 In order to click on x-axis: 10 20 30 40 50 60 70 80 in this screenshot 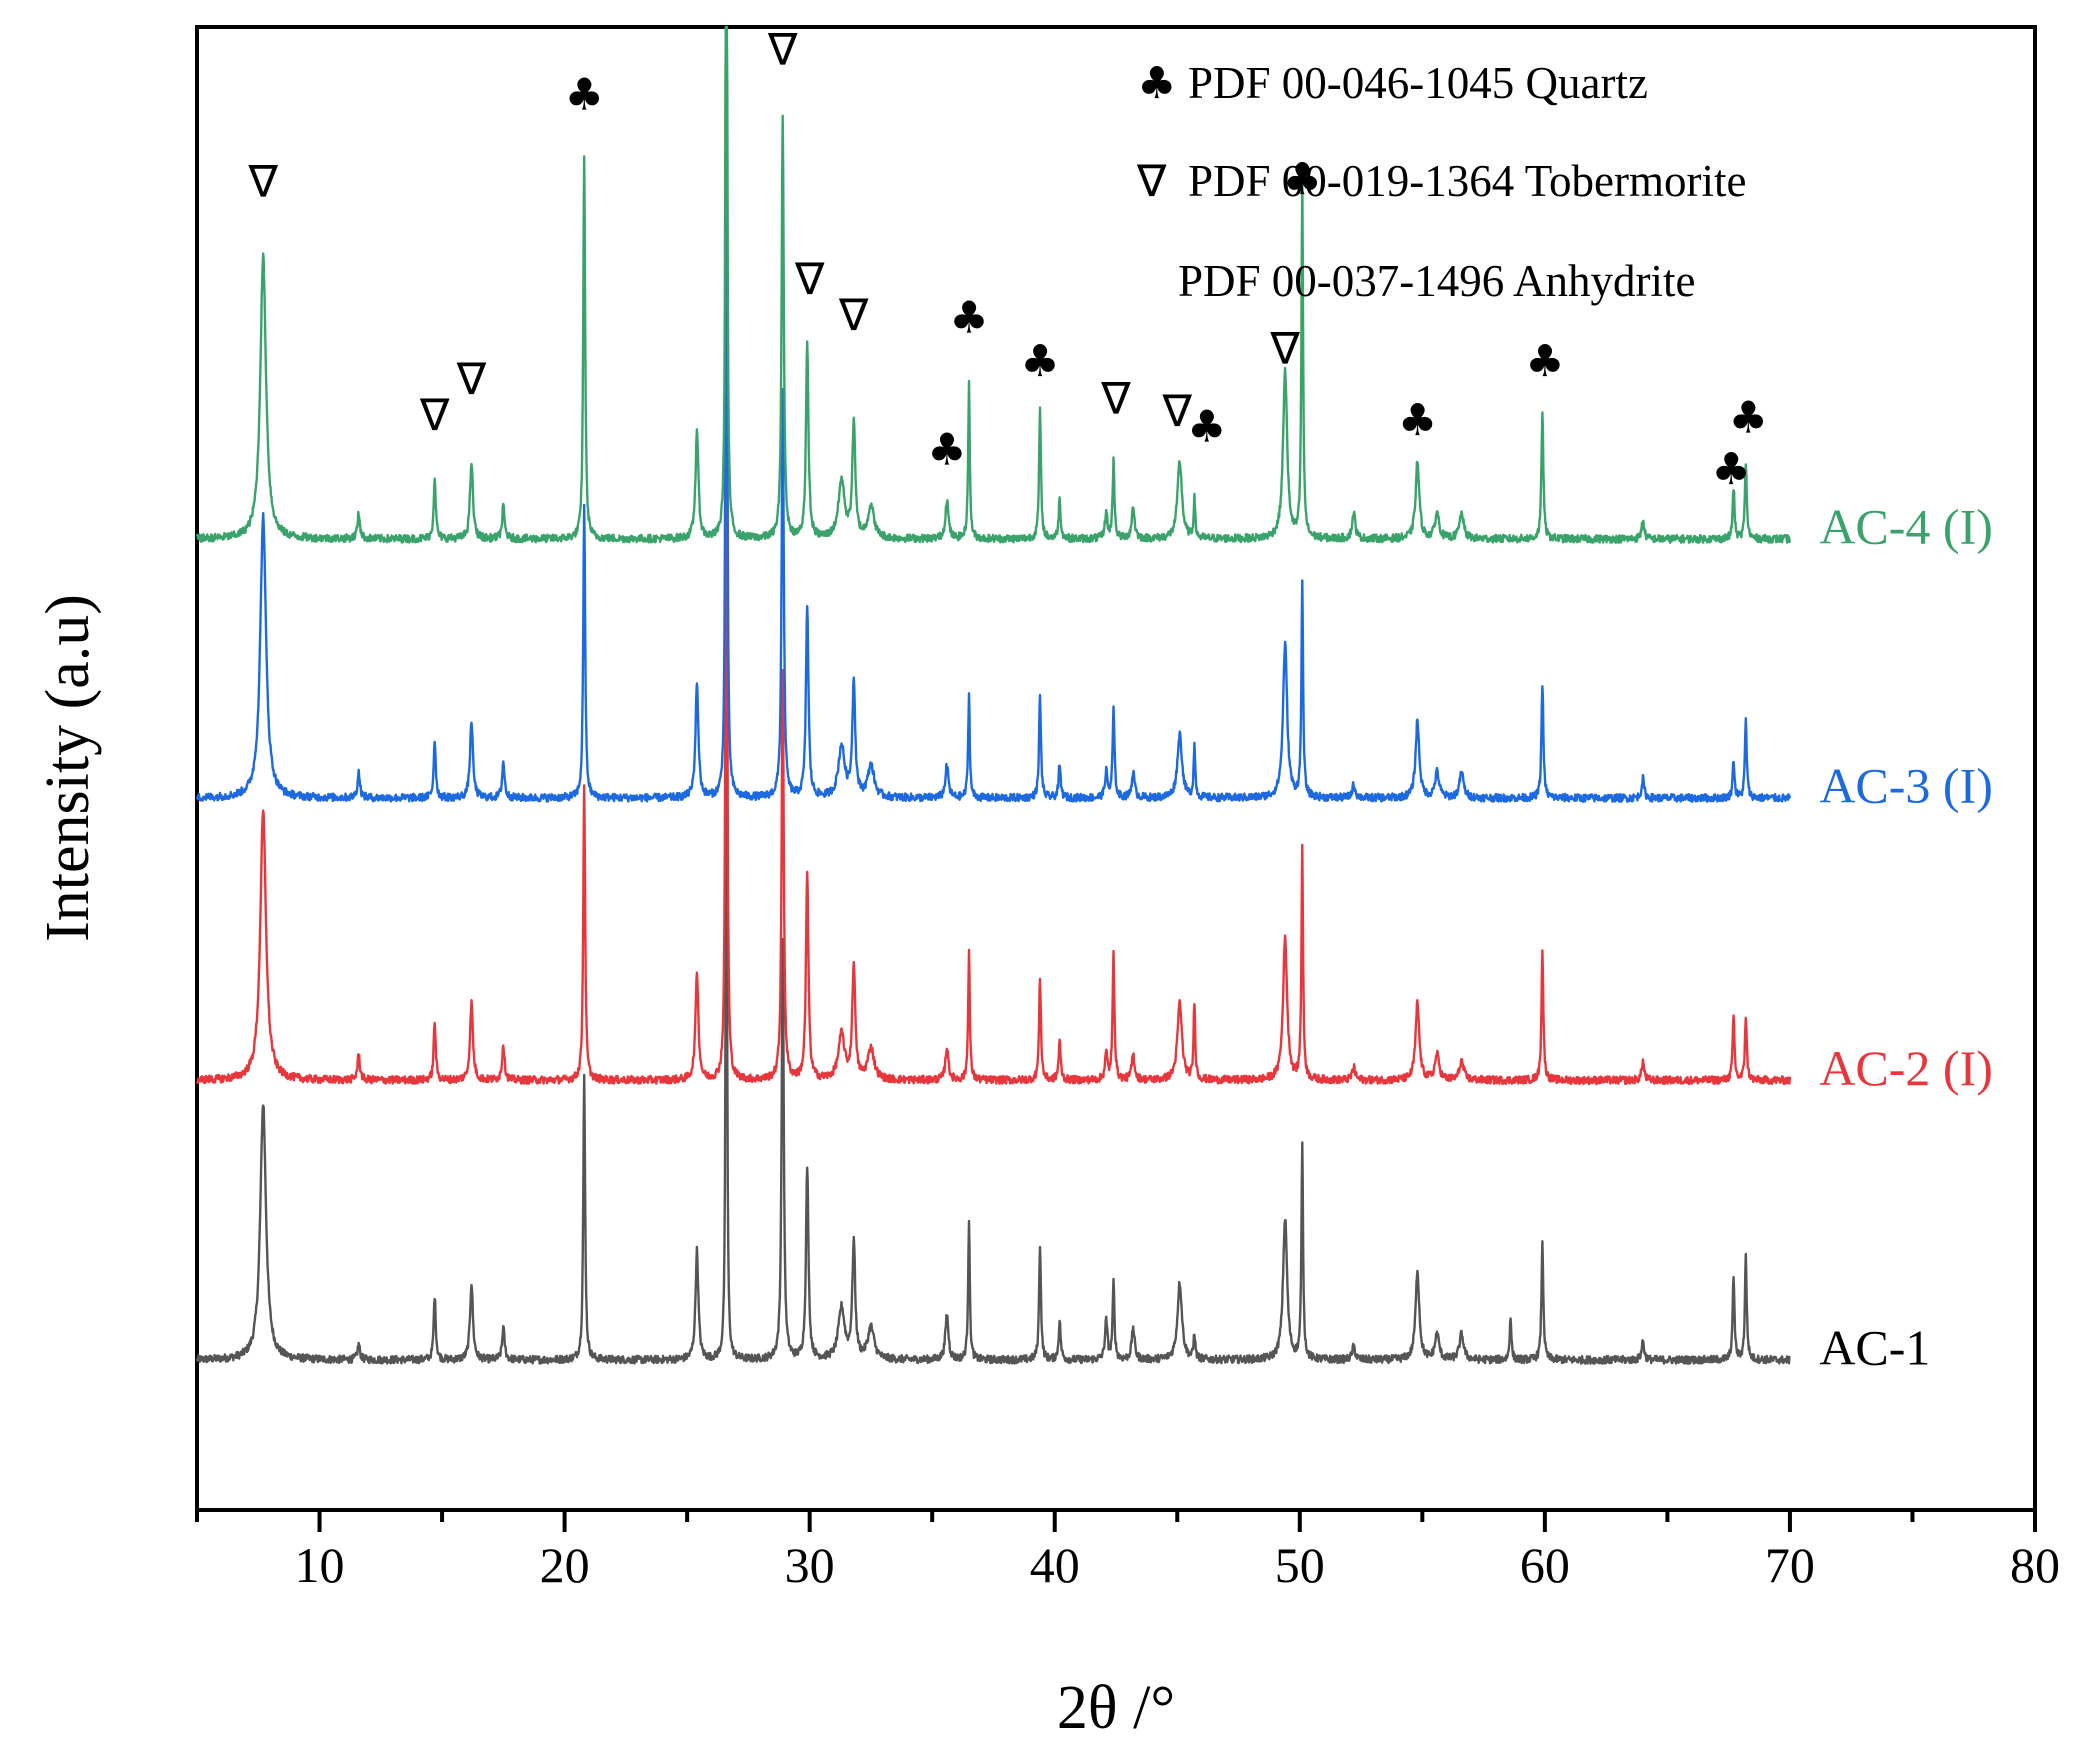, I will do `click(1127, 1551)`.